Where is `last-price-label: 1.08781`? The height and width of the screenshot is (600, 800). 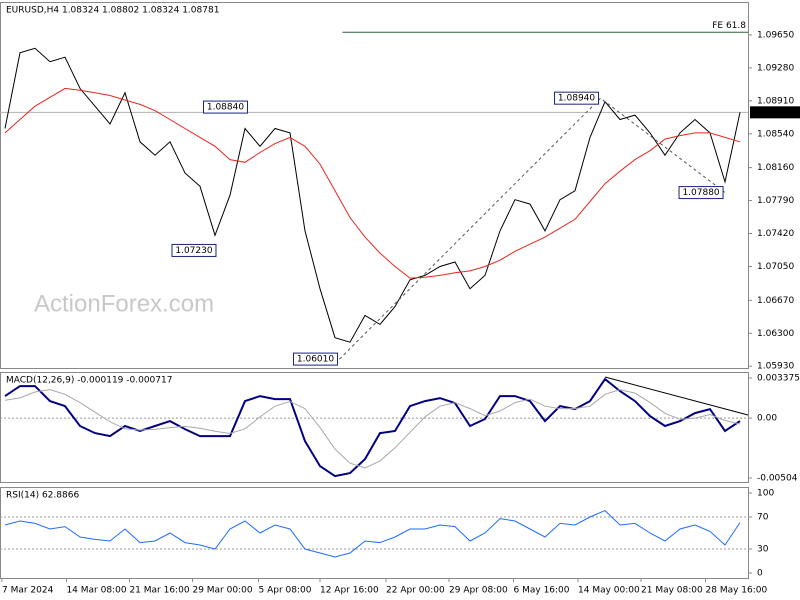 last-price-label: 1.08781 is located at coordinates (772, 113).